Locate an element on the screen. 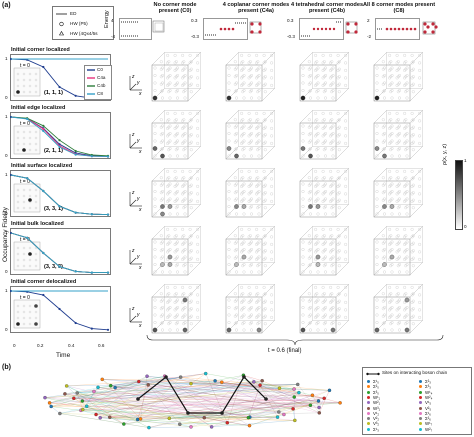 The width and height of the screenshot is (474, 437). interacting-chain is located at coordinates (202, 395).